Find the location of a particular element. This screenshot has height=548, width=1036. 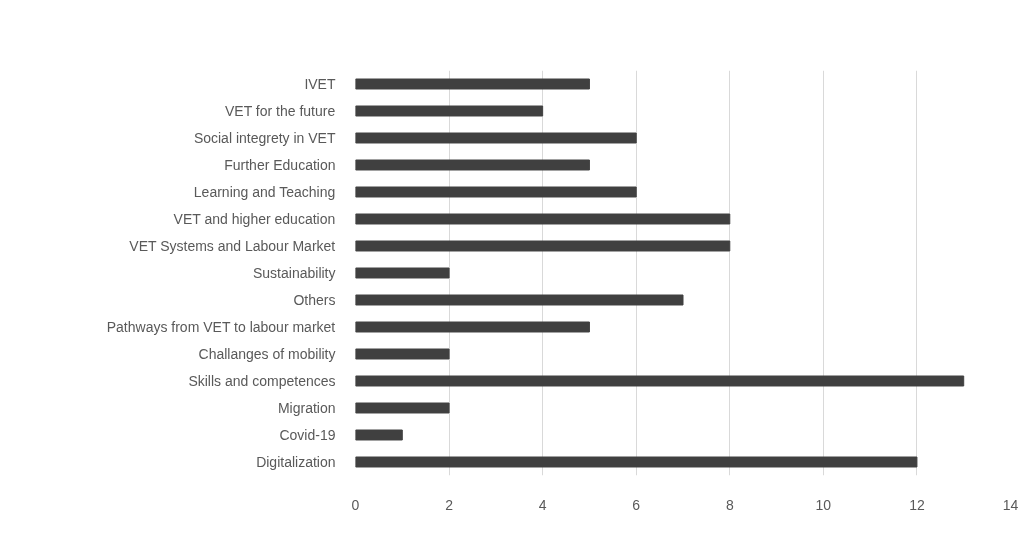

y-tick-label: Pathways from VET to labour market is located at coordinates (221, 327).